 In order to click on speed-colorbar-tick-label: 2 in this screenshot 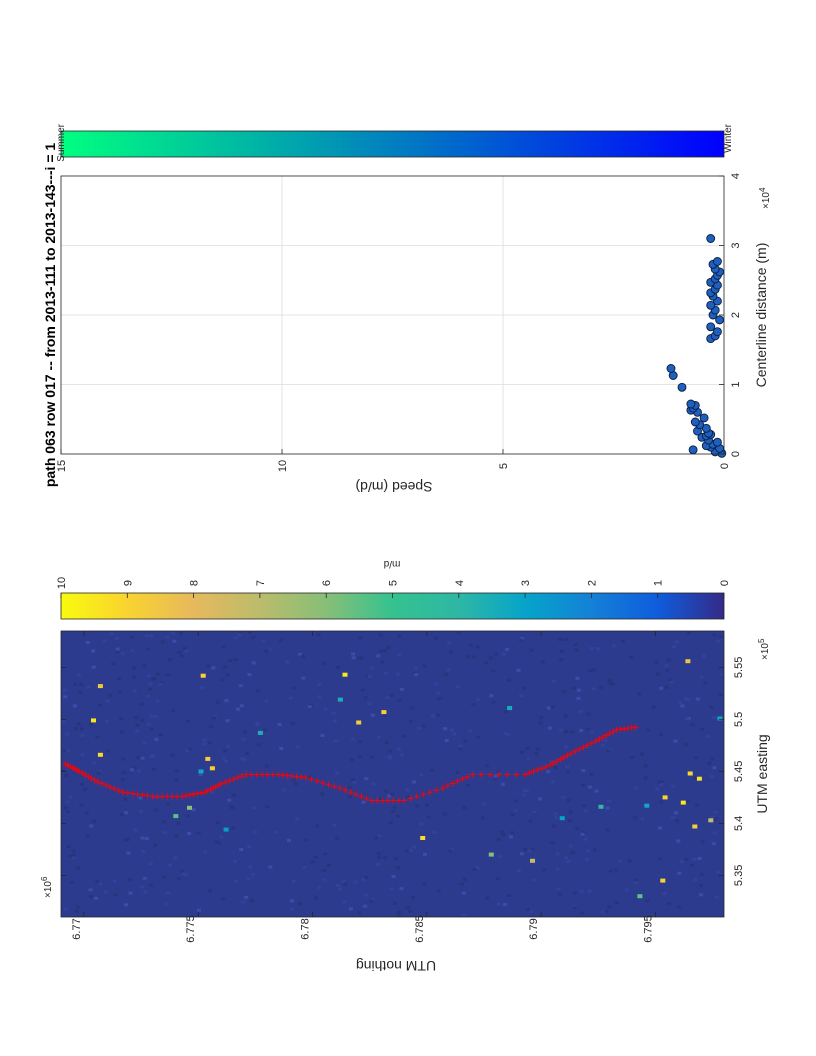, I will do `click(592, 583)`.